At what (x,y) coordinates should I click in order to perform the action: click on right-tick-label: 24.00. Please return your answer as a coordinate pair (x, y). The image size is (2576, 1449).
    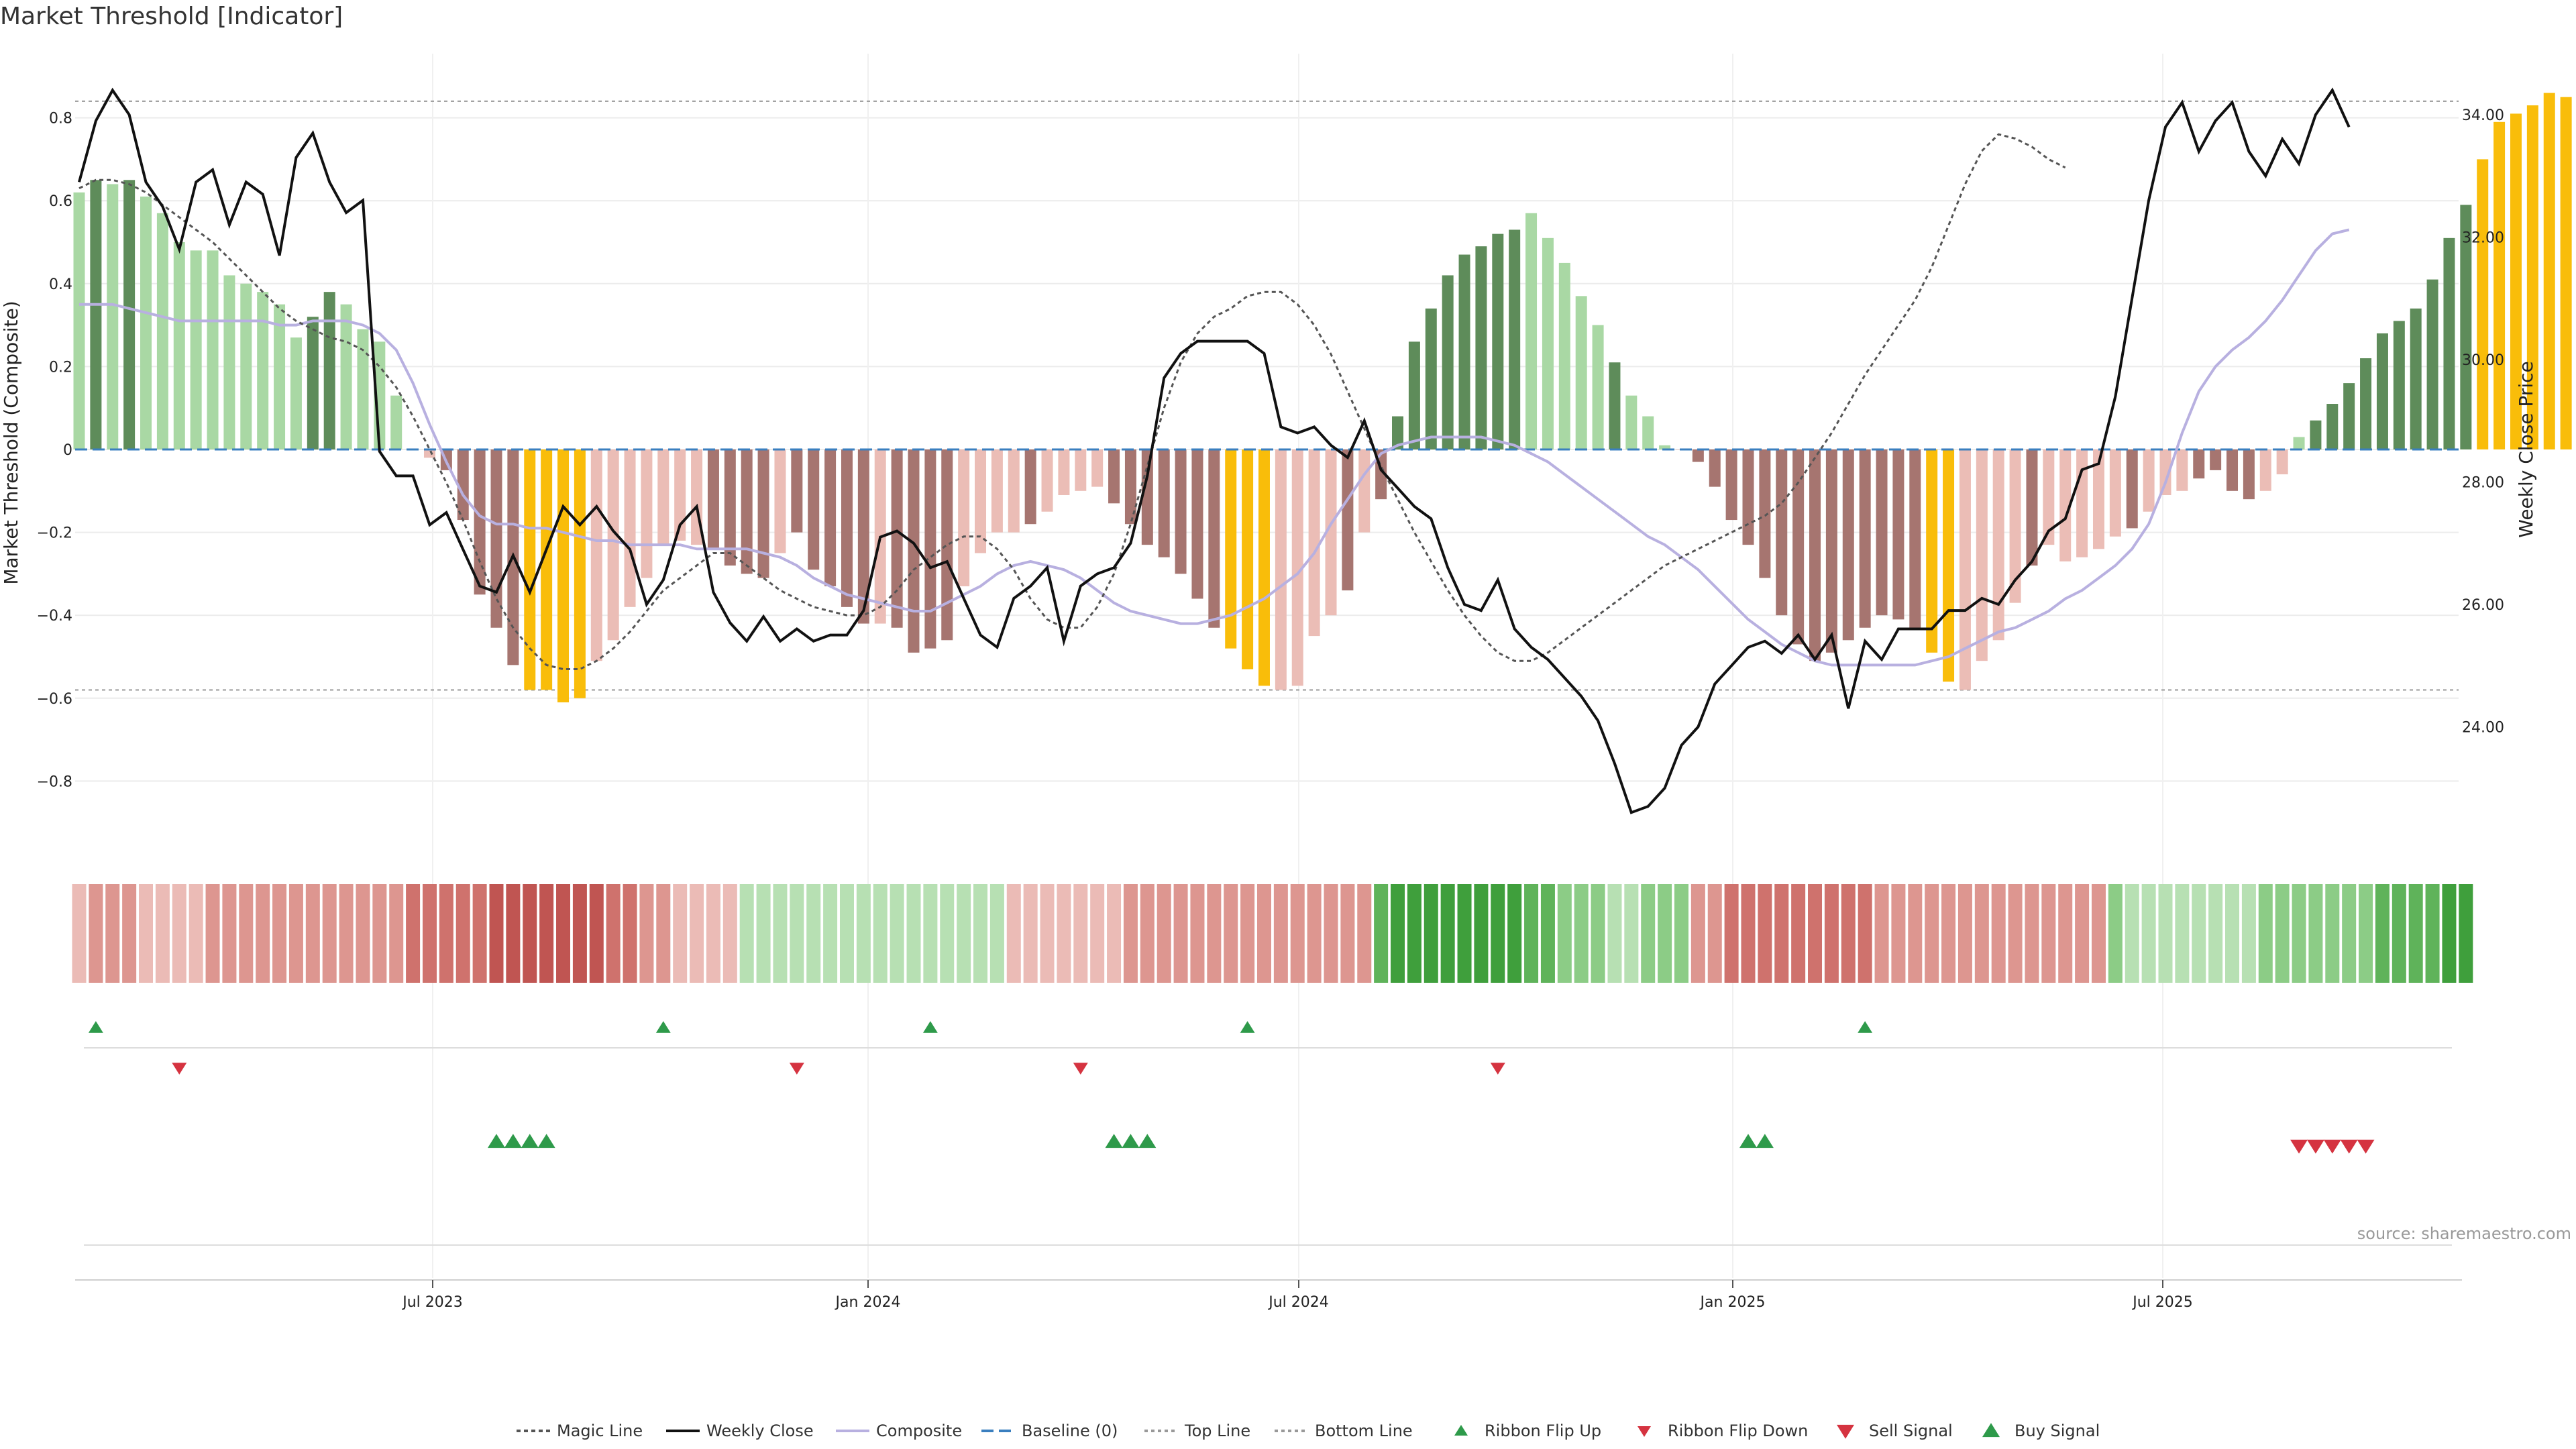
    Looking at the image, I should click on (2483, 728).